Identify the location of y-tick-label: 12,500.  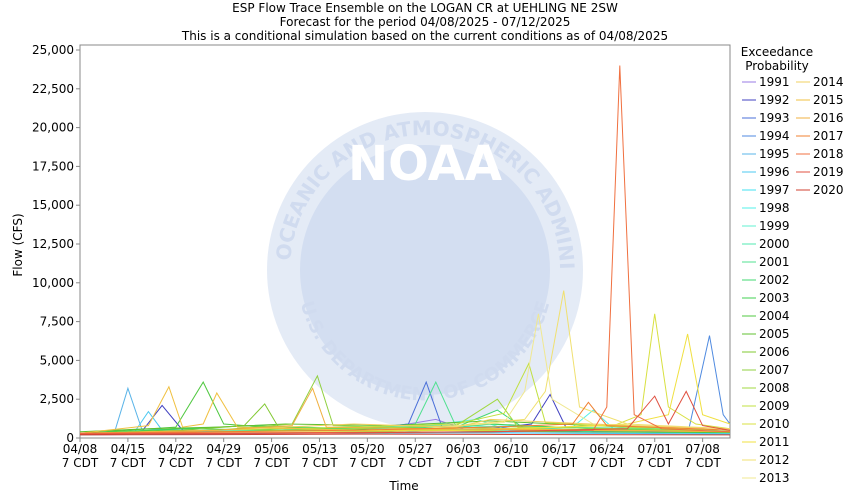
(53, 244).